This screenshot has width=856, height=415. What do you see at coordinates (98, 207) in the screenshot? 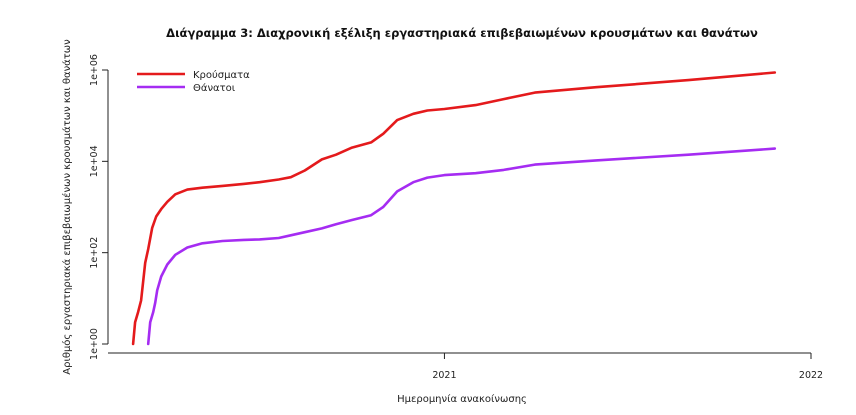
I see `y-ticks: 1e+00 1e+02 1e+04 1e+06` at bounding box center [98, 207].